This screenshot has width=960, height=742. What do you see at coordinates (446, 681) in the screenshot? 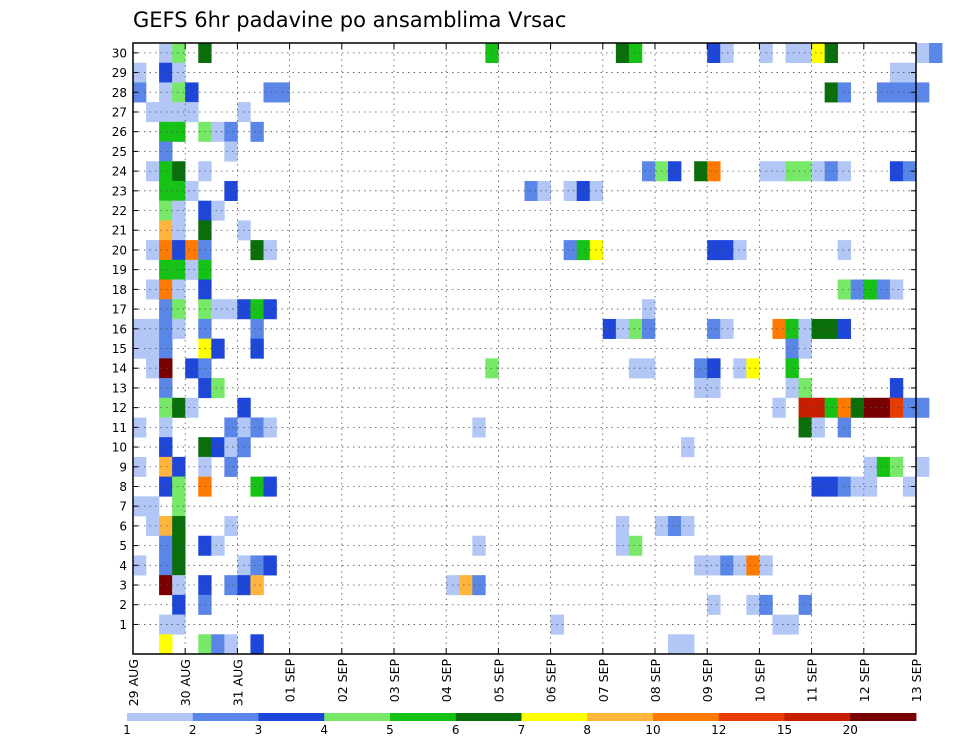
I see `x-tick-label: 04 SEP` at bounding box center [446, 681].